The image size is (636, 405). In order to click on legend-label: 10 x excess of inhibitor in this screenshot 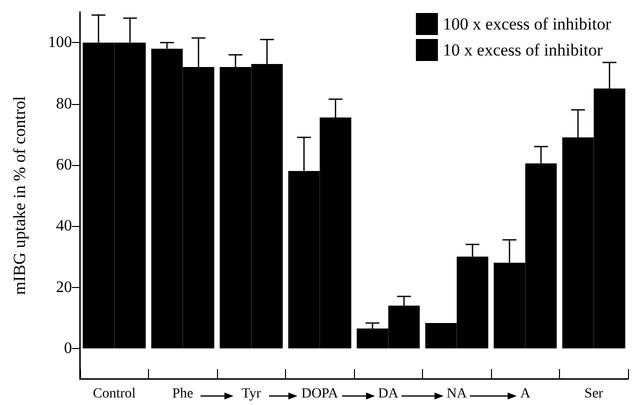, I will do `click(522, 50)`.